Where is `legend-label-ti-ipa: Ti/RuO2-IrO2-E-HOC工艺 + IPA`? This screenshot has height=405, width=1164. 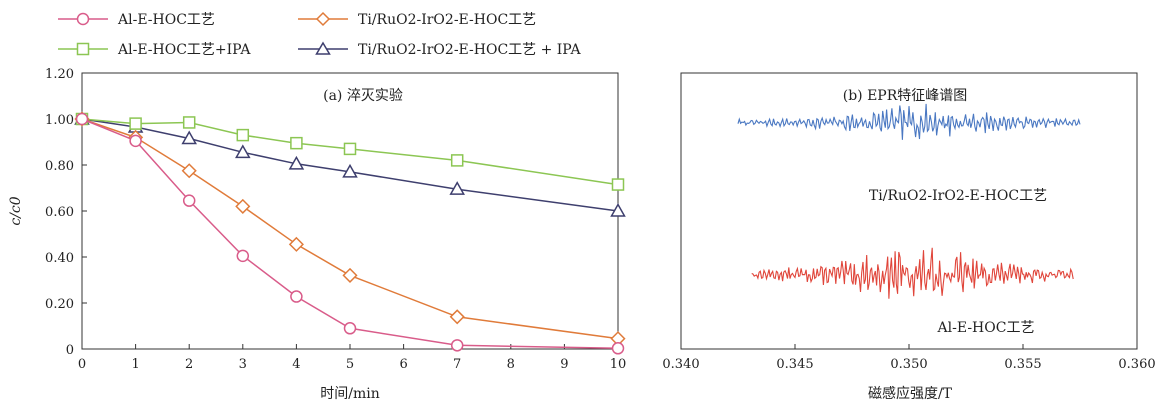
legend-label-ti-ipa: Ti/RuO2-IrO2-E-HOC工艺 + IPA is located at coordinates (469, 50).